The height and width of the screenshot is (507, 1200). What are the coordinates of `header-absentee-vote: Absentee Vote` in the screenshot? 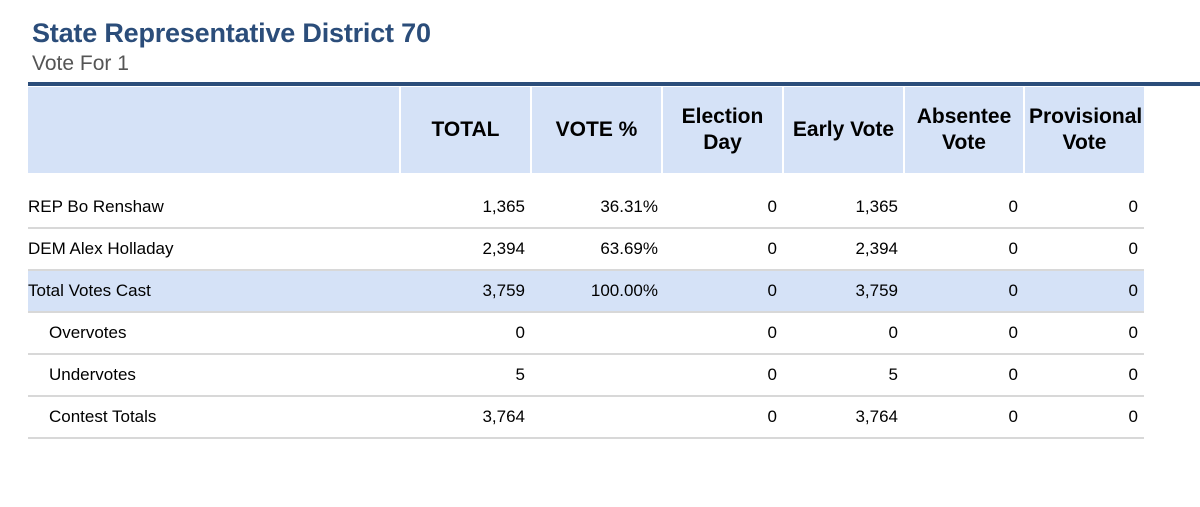 It's located at (964, 137).